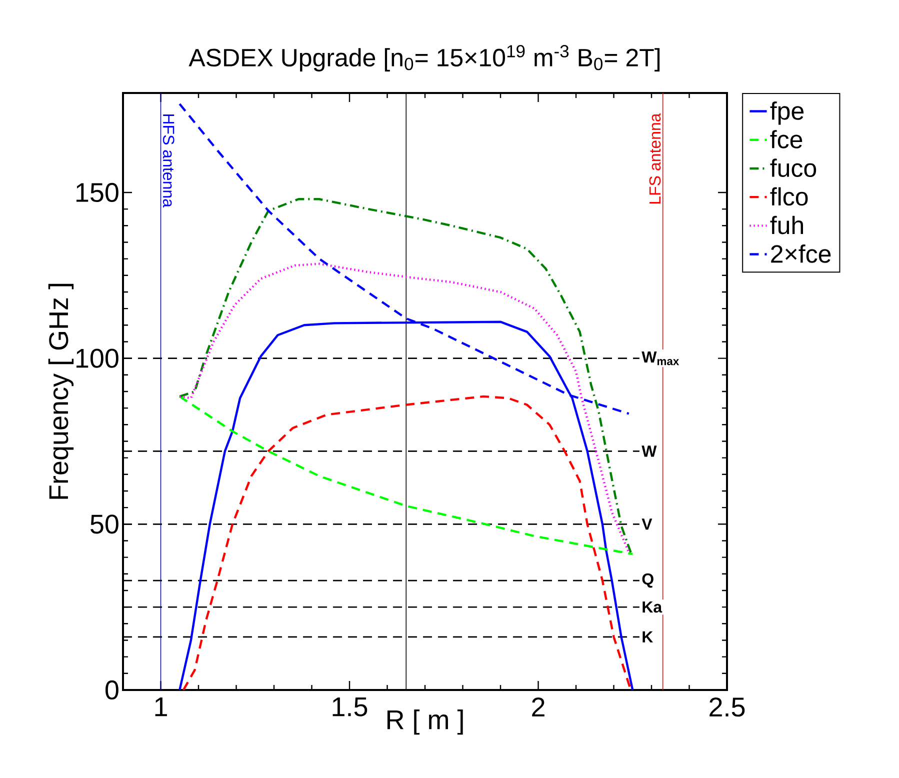 The height and width of the screenshot is (778, 899). Describe the element at coordinates (787, 113) in the screenshot. I see `legend-label: fpe` at that location.